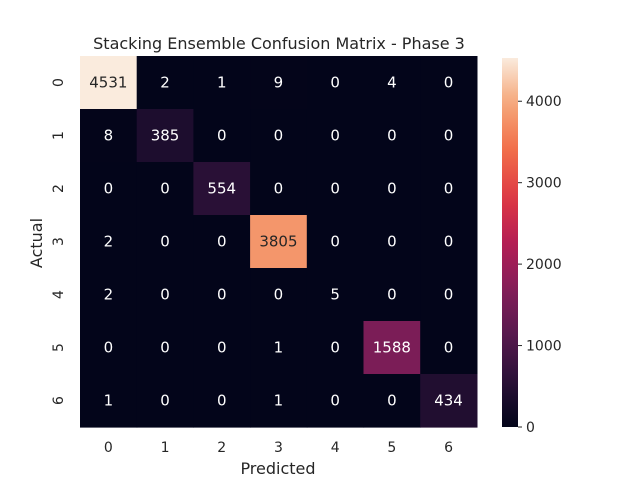 The image size is (640, 480). Describe the element at coordinates (391, 448) in the screenshot. I see `x-tick-label: 5` at that location.